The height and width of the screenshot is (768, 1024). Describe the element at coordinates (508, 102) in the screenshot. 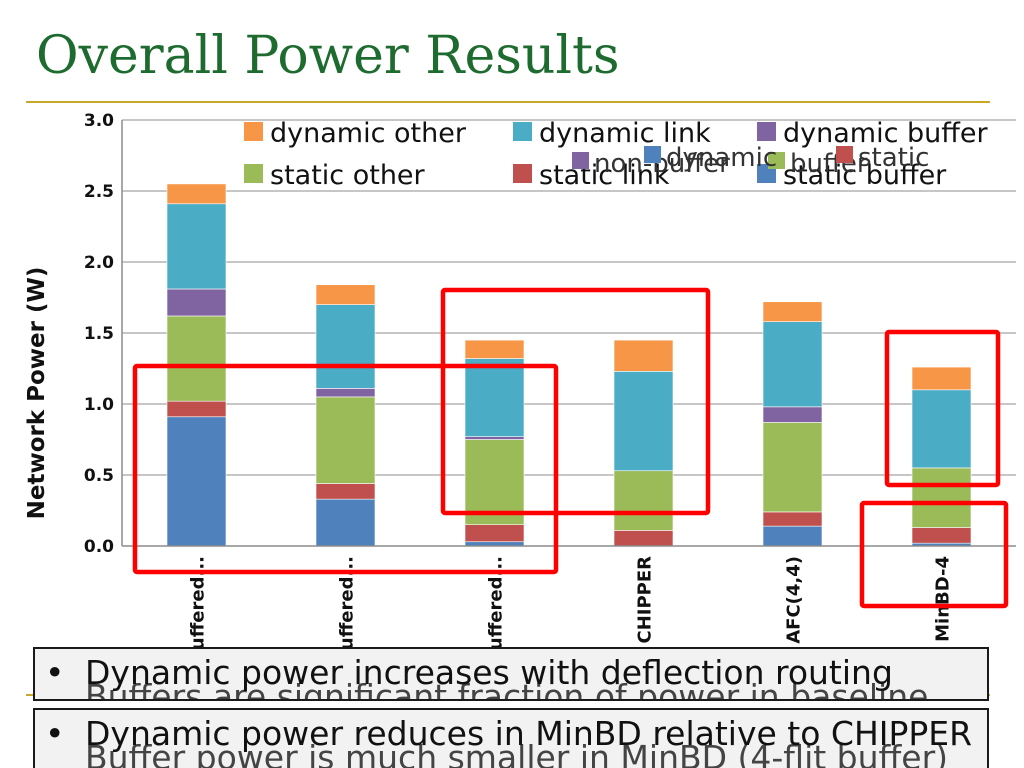

I see `title-divider` at that location.